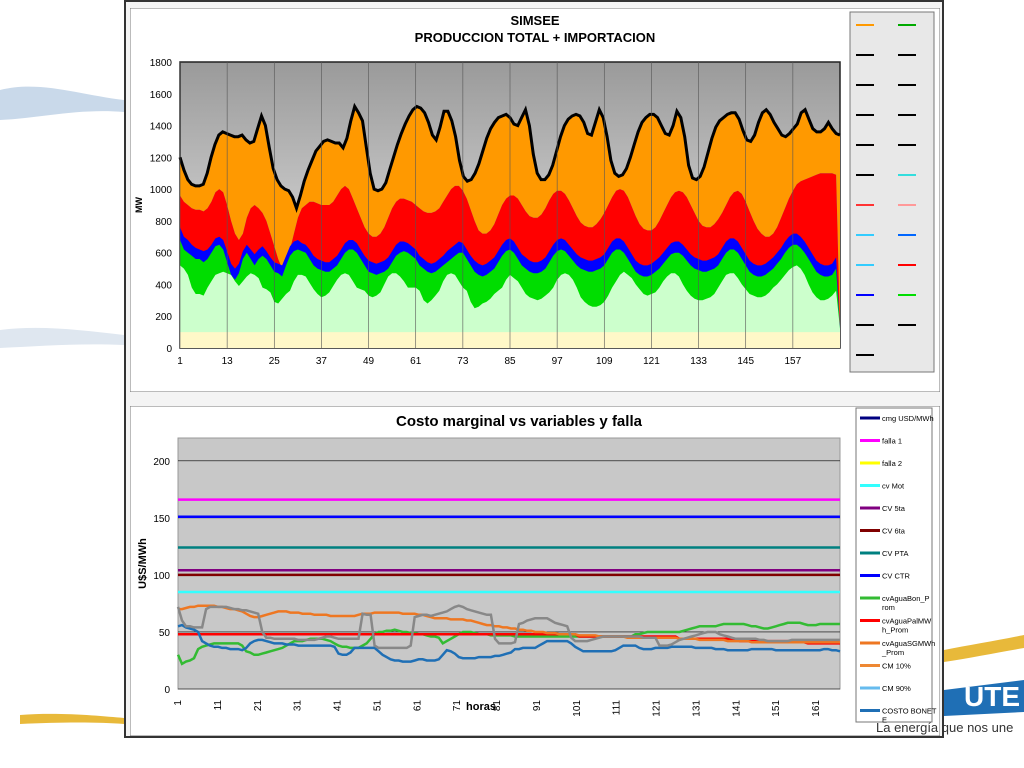 The height and width of the screenshot is (768, 1024). Describe the element at coordinates (894, 508) in the screenshot. I see `chart2-legend-label: CV 5ta` at that location.